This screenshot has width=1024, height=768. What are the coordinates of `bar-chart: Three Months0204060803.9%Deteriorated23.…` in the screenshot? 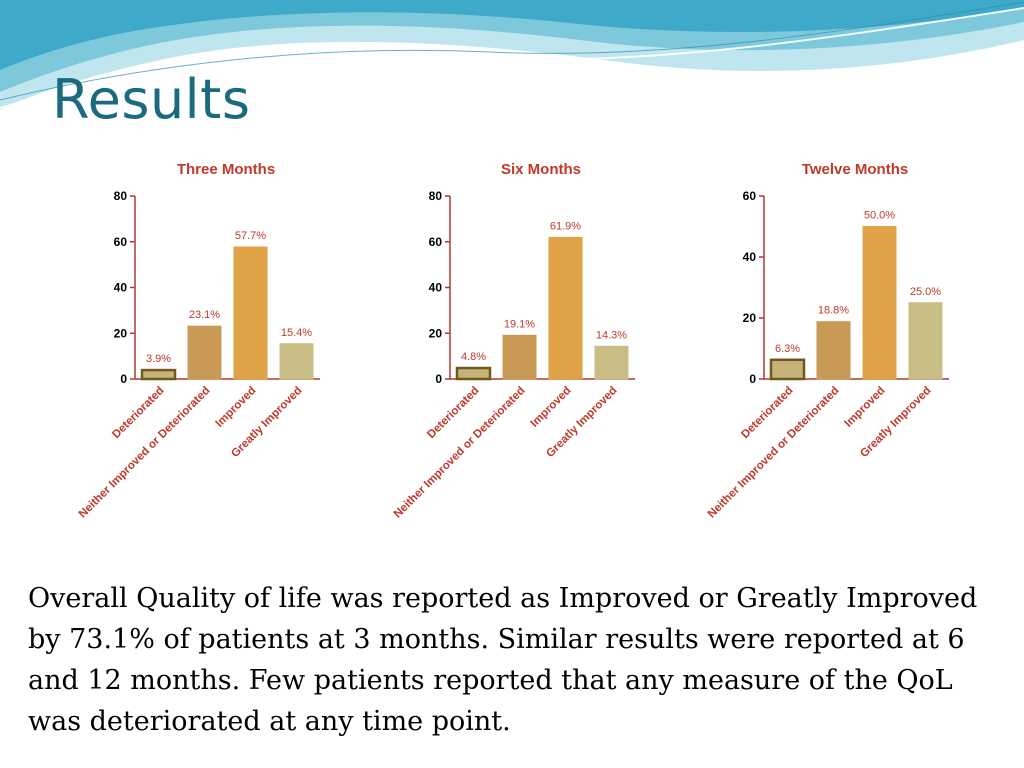 It's located at (198, 341).